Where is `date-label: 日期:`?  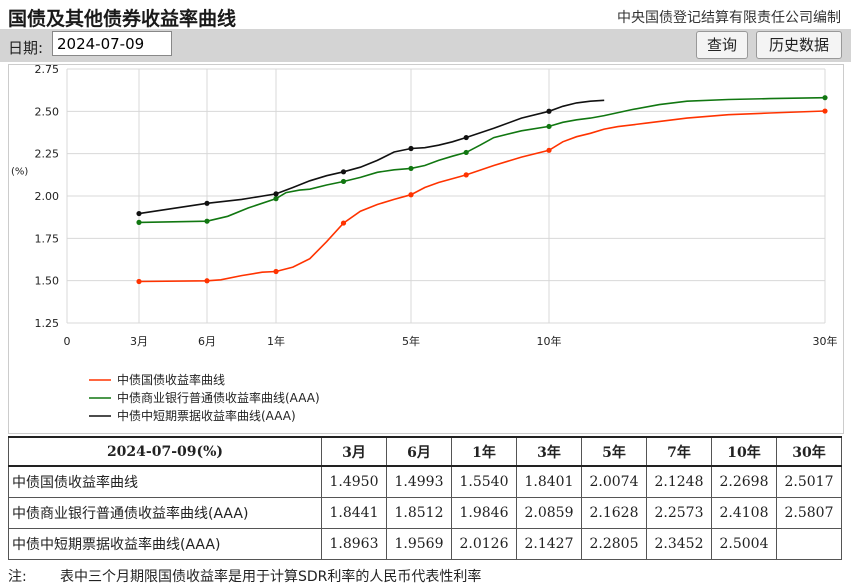
date-label: 日期: is located at coordinates (26, 48).